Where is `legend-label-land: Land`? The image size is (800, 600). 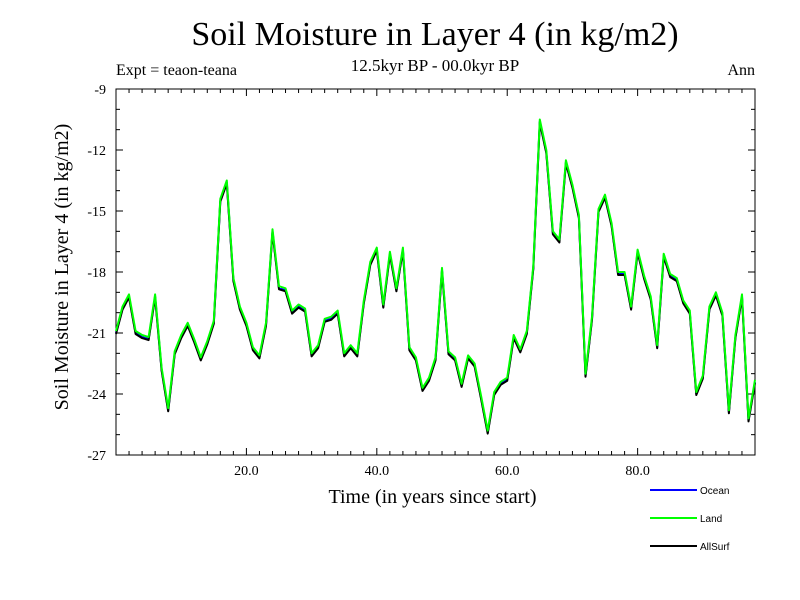
legend-label-land: Land is located at coordinates (711, 519).